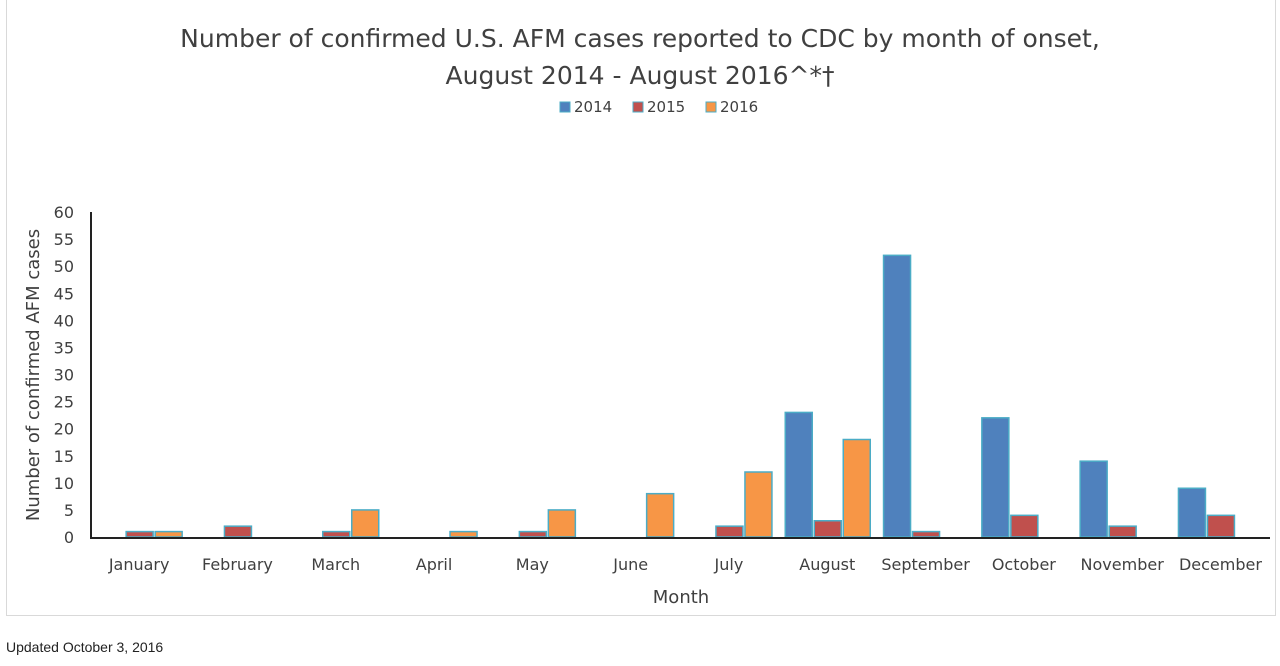  What do you see at coordinates (168, 534) in the screenshot?
I see `bar-2016-january` at bounding box center [168, 534].